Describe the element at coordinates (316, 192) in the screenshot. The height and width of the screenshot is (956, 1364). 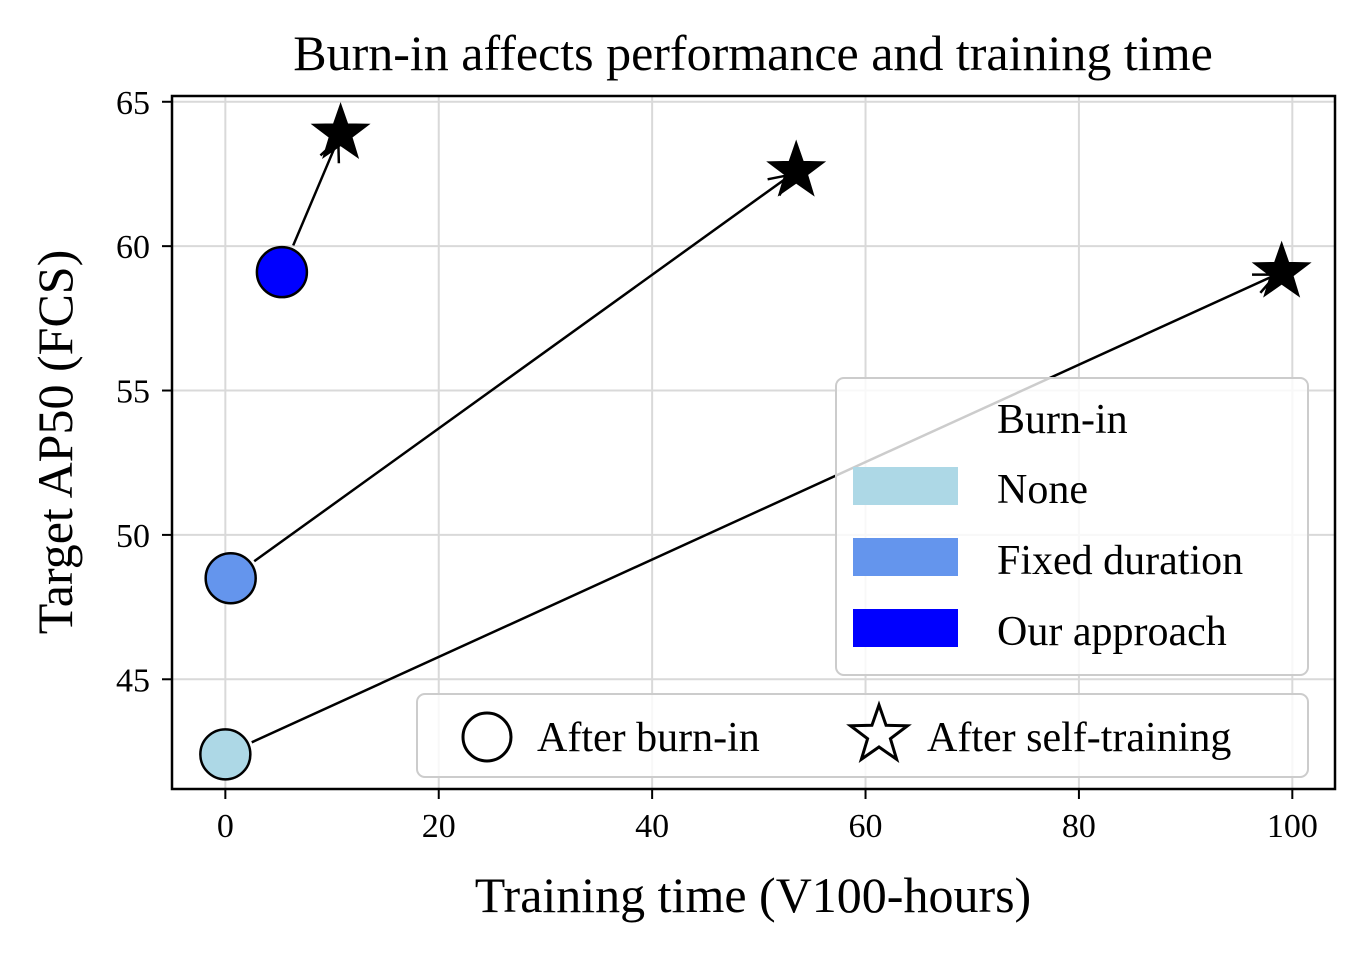
I see `arrow-our-approach` at that location.